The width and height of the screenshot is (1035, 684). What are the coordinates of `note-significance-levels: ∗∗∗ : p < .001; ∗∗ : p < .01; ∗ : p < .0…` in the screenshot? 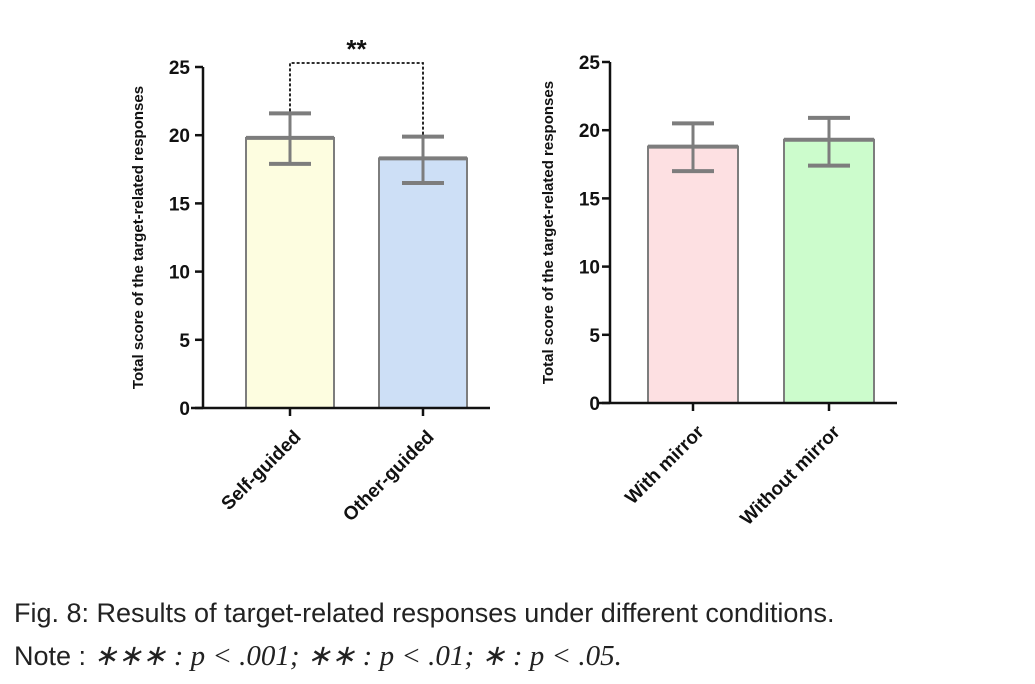 It's located at (357, 656).